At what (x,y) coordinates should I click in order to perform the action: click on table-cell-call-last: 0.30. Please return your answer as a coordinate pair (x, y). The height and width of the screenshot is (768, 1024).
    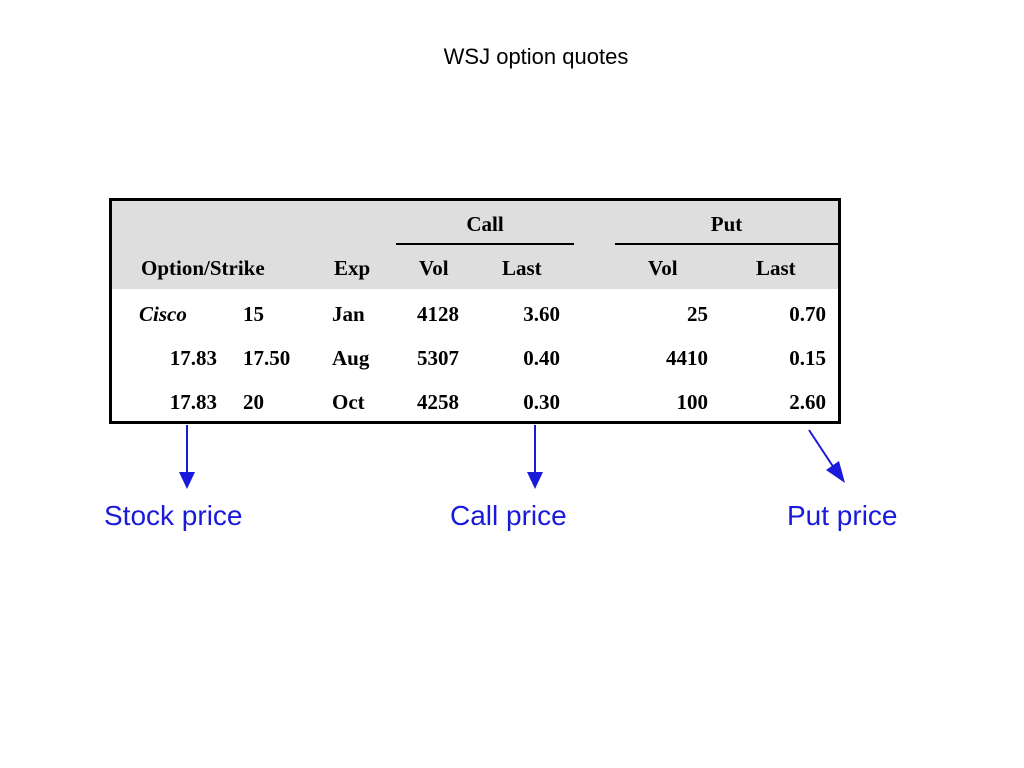
    Looking at the image, I should click on (541, 402).